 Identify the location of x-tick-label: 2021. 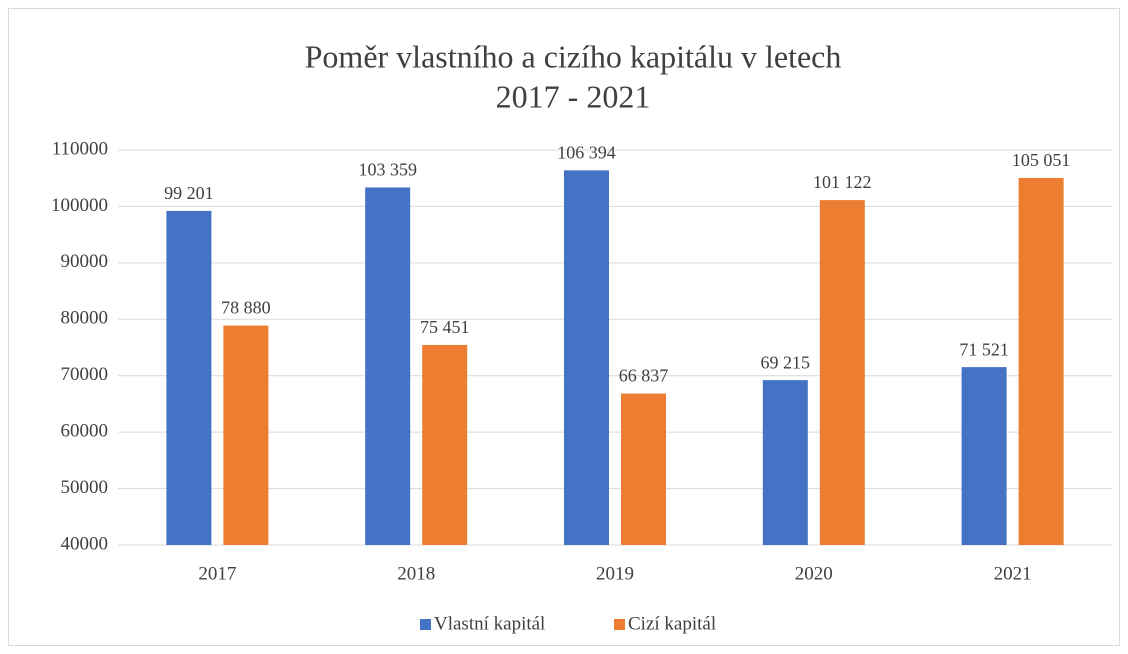
(1013, 573).